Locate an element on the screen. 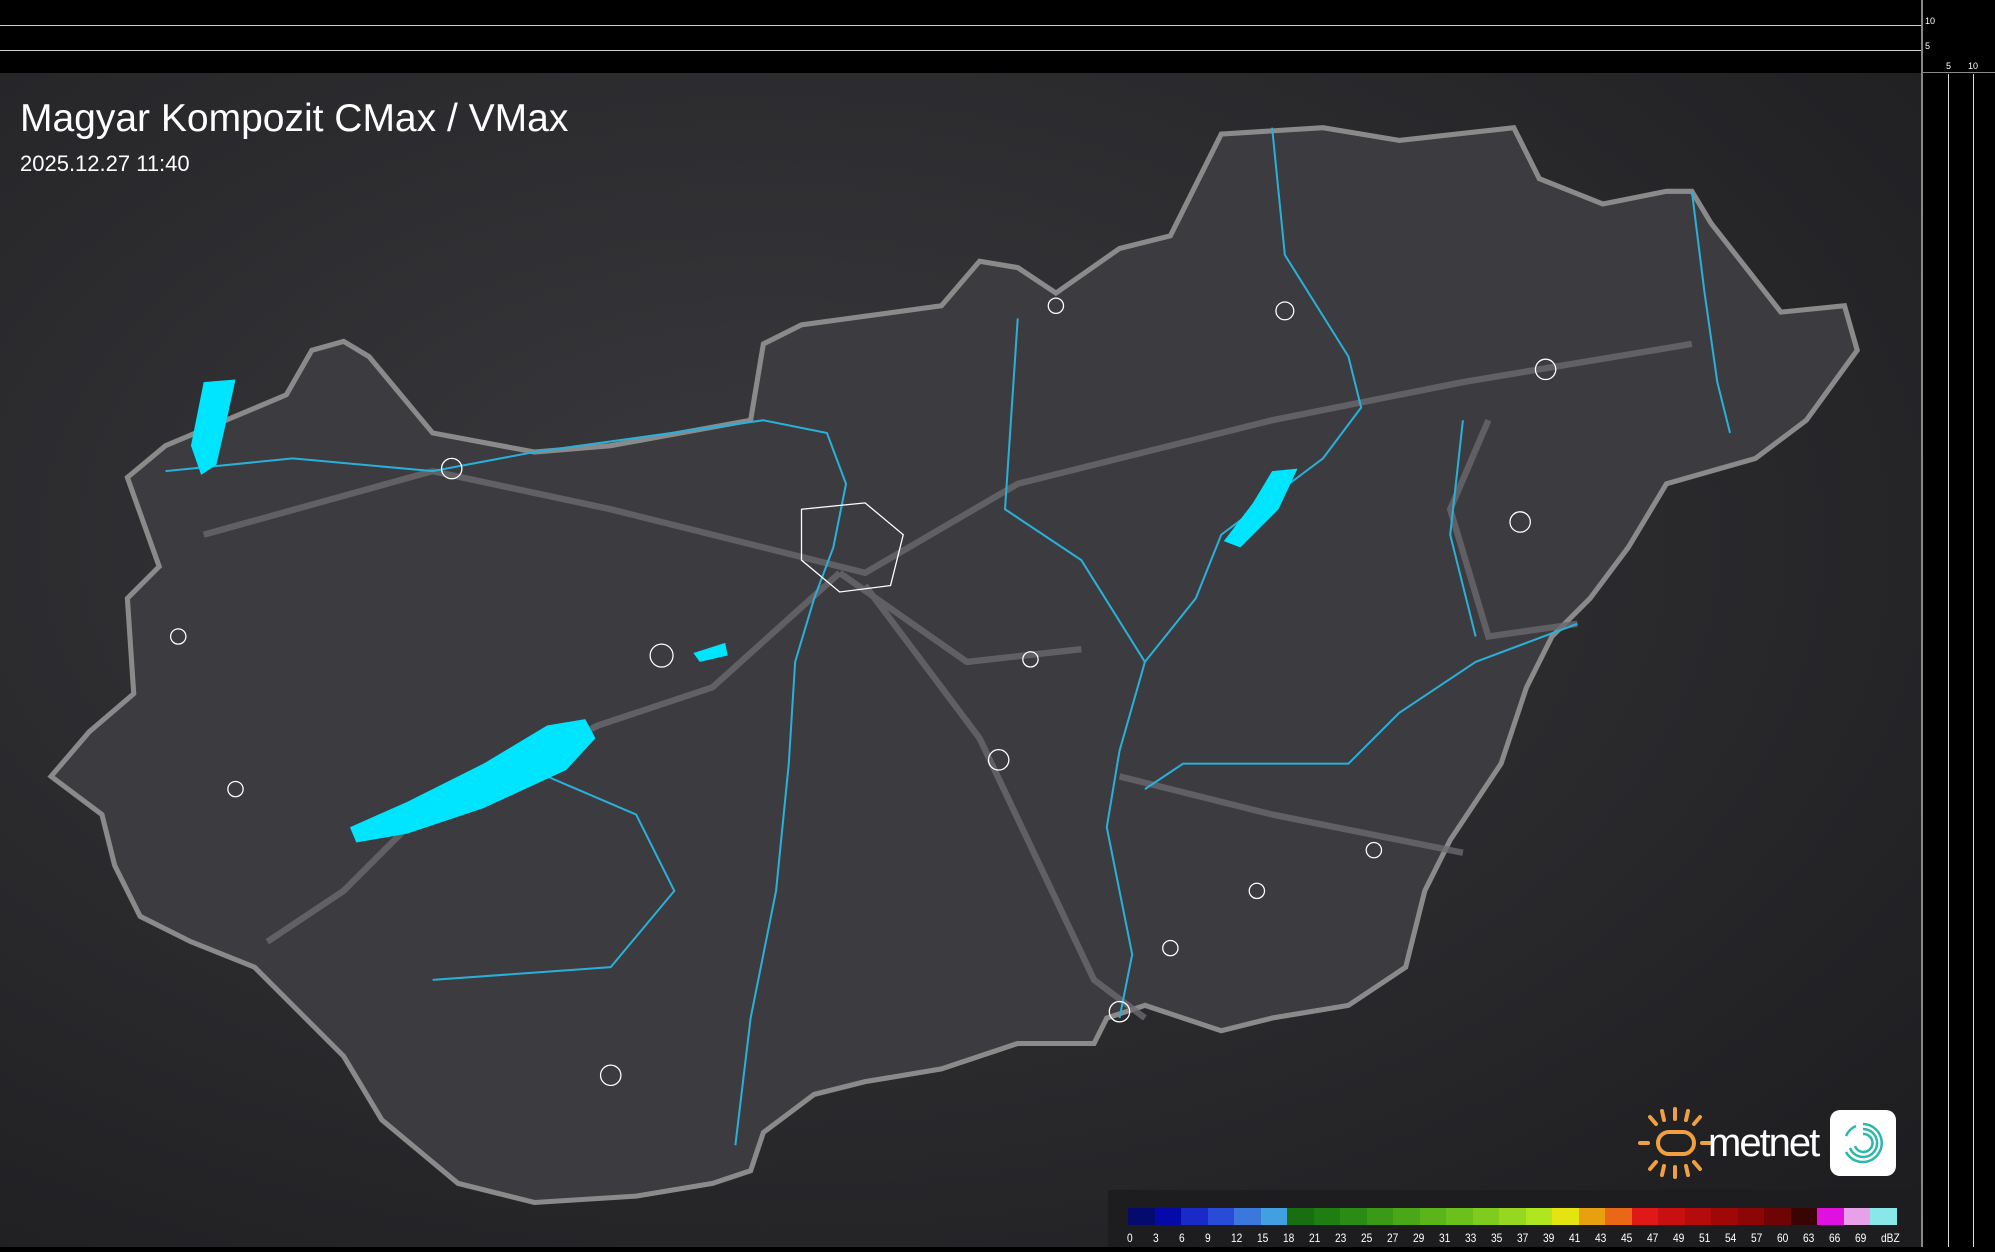  metnet-logo: metnet is located at coordinates (1766, 1143).